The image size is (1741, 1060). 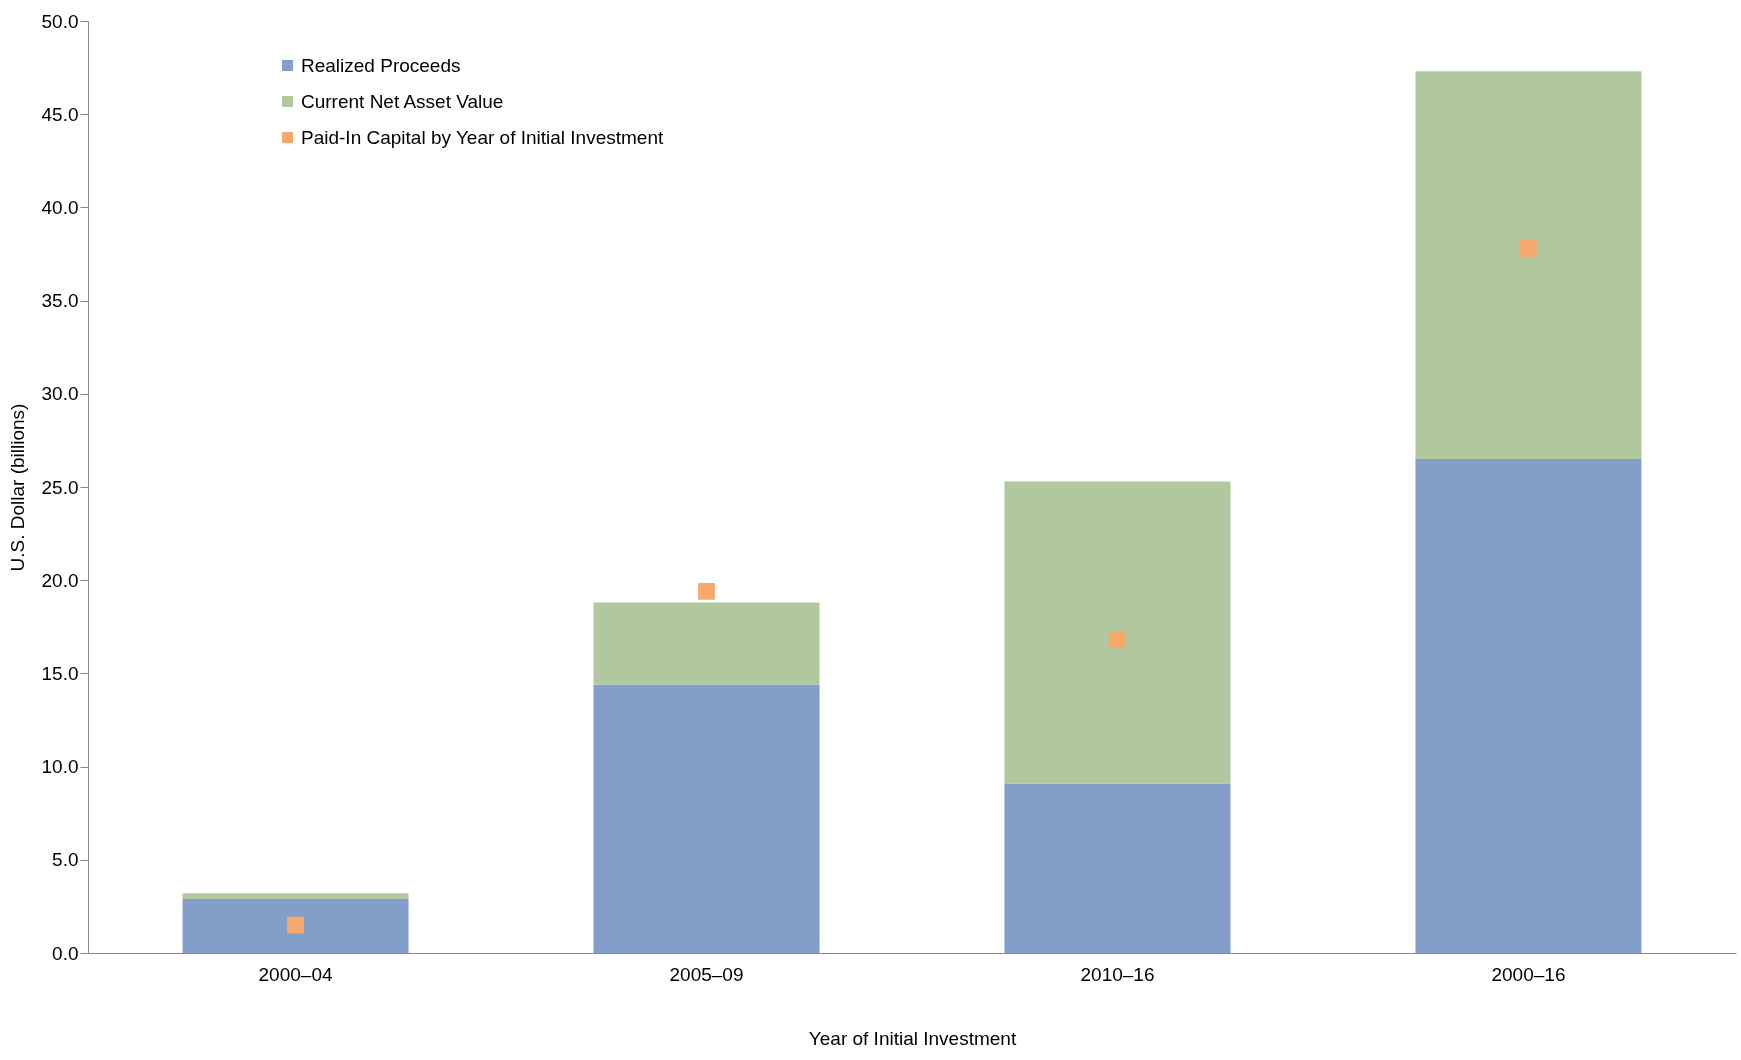 What do you see at coordinates (402, 101) in the screenshot?
I see `legend-label: Current Net Asset Value` at bounding box center [402, 101].